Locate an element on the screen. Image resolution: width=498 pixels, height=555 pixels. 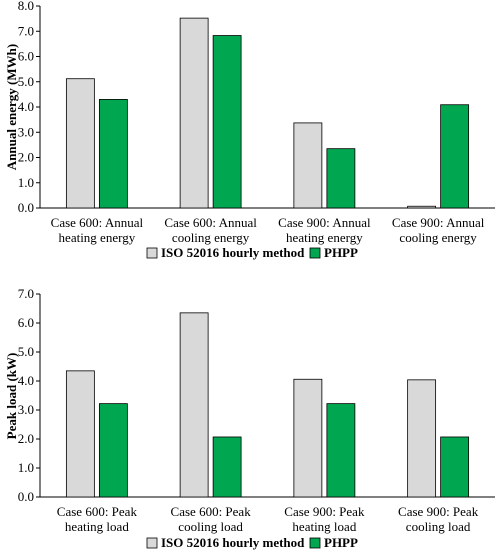
y-axis-label: Peak load (kW) is located at coordinates (11, 396).